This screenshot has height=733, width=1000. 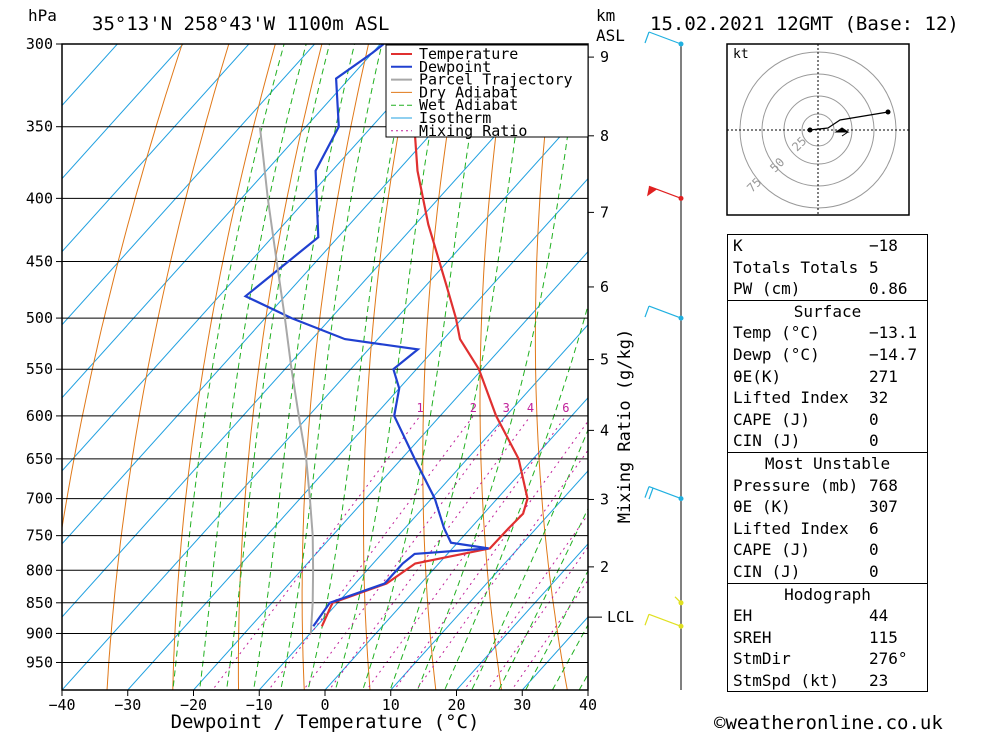 I want to click on most-unstable-header: Most Unstable, so click(x=827, y=463).